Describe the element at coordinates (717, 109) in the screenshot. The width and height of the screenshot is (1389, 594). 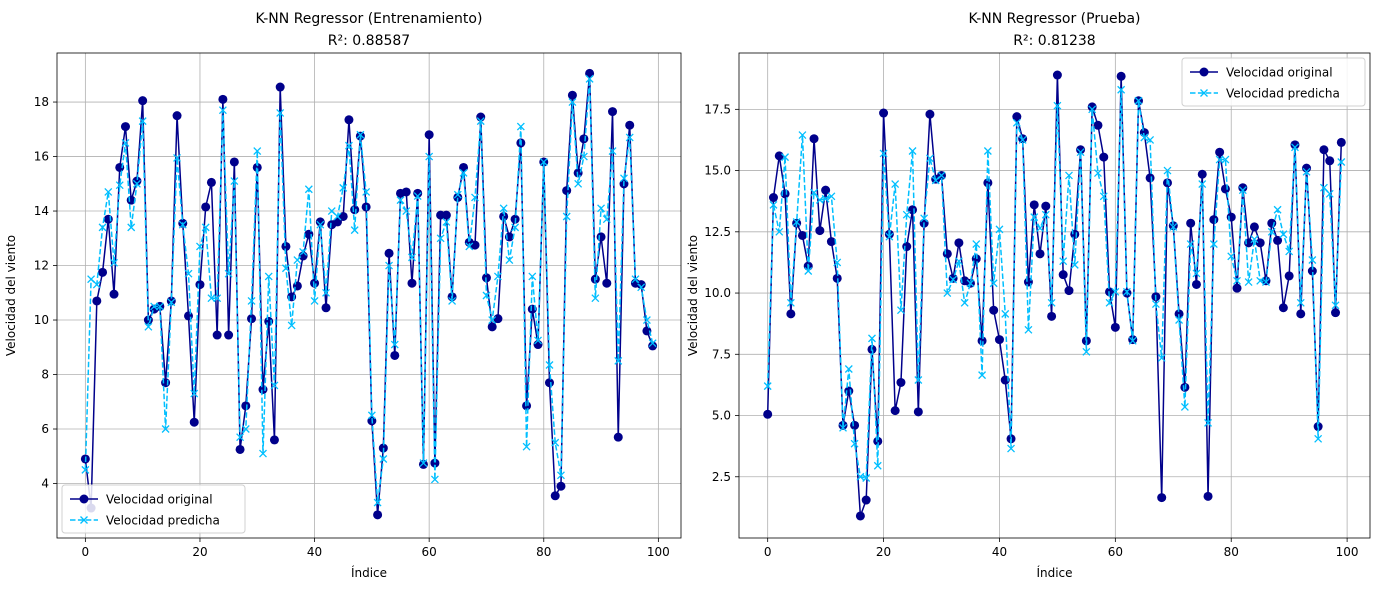
I see `y-tick-label: 17.5` at that location.